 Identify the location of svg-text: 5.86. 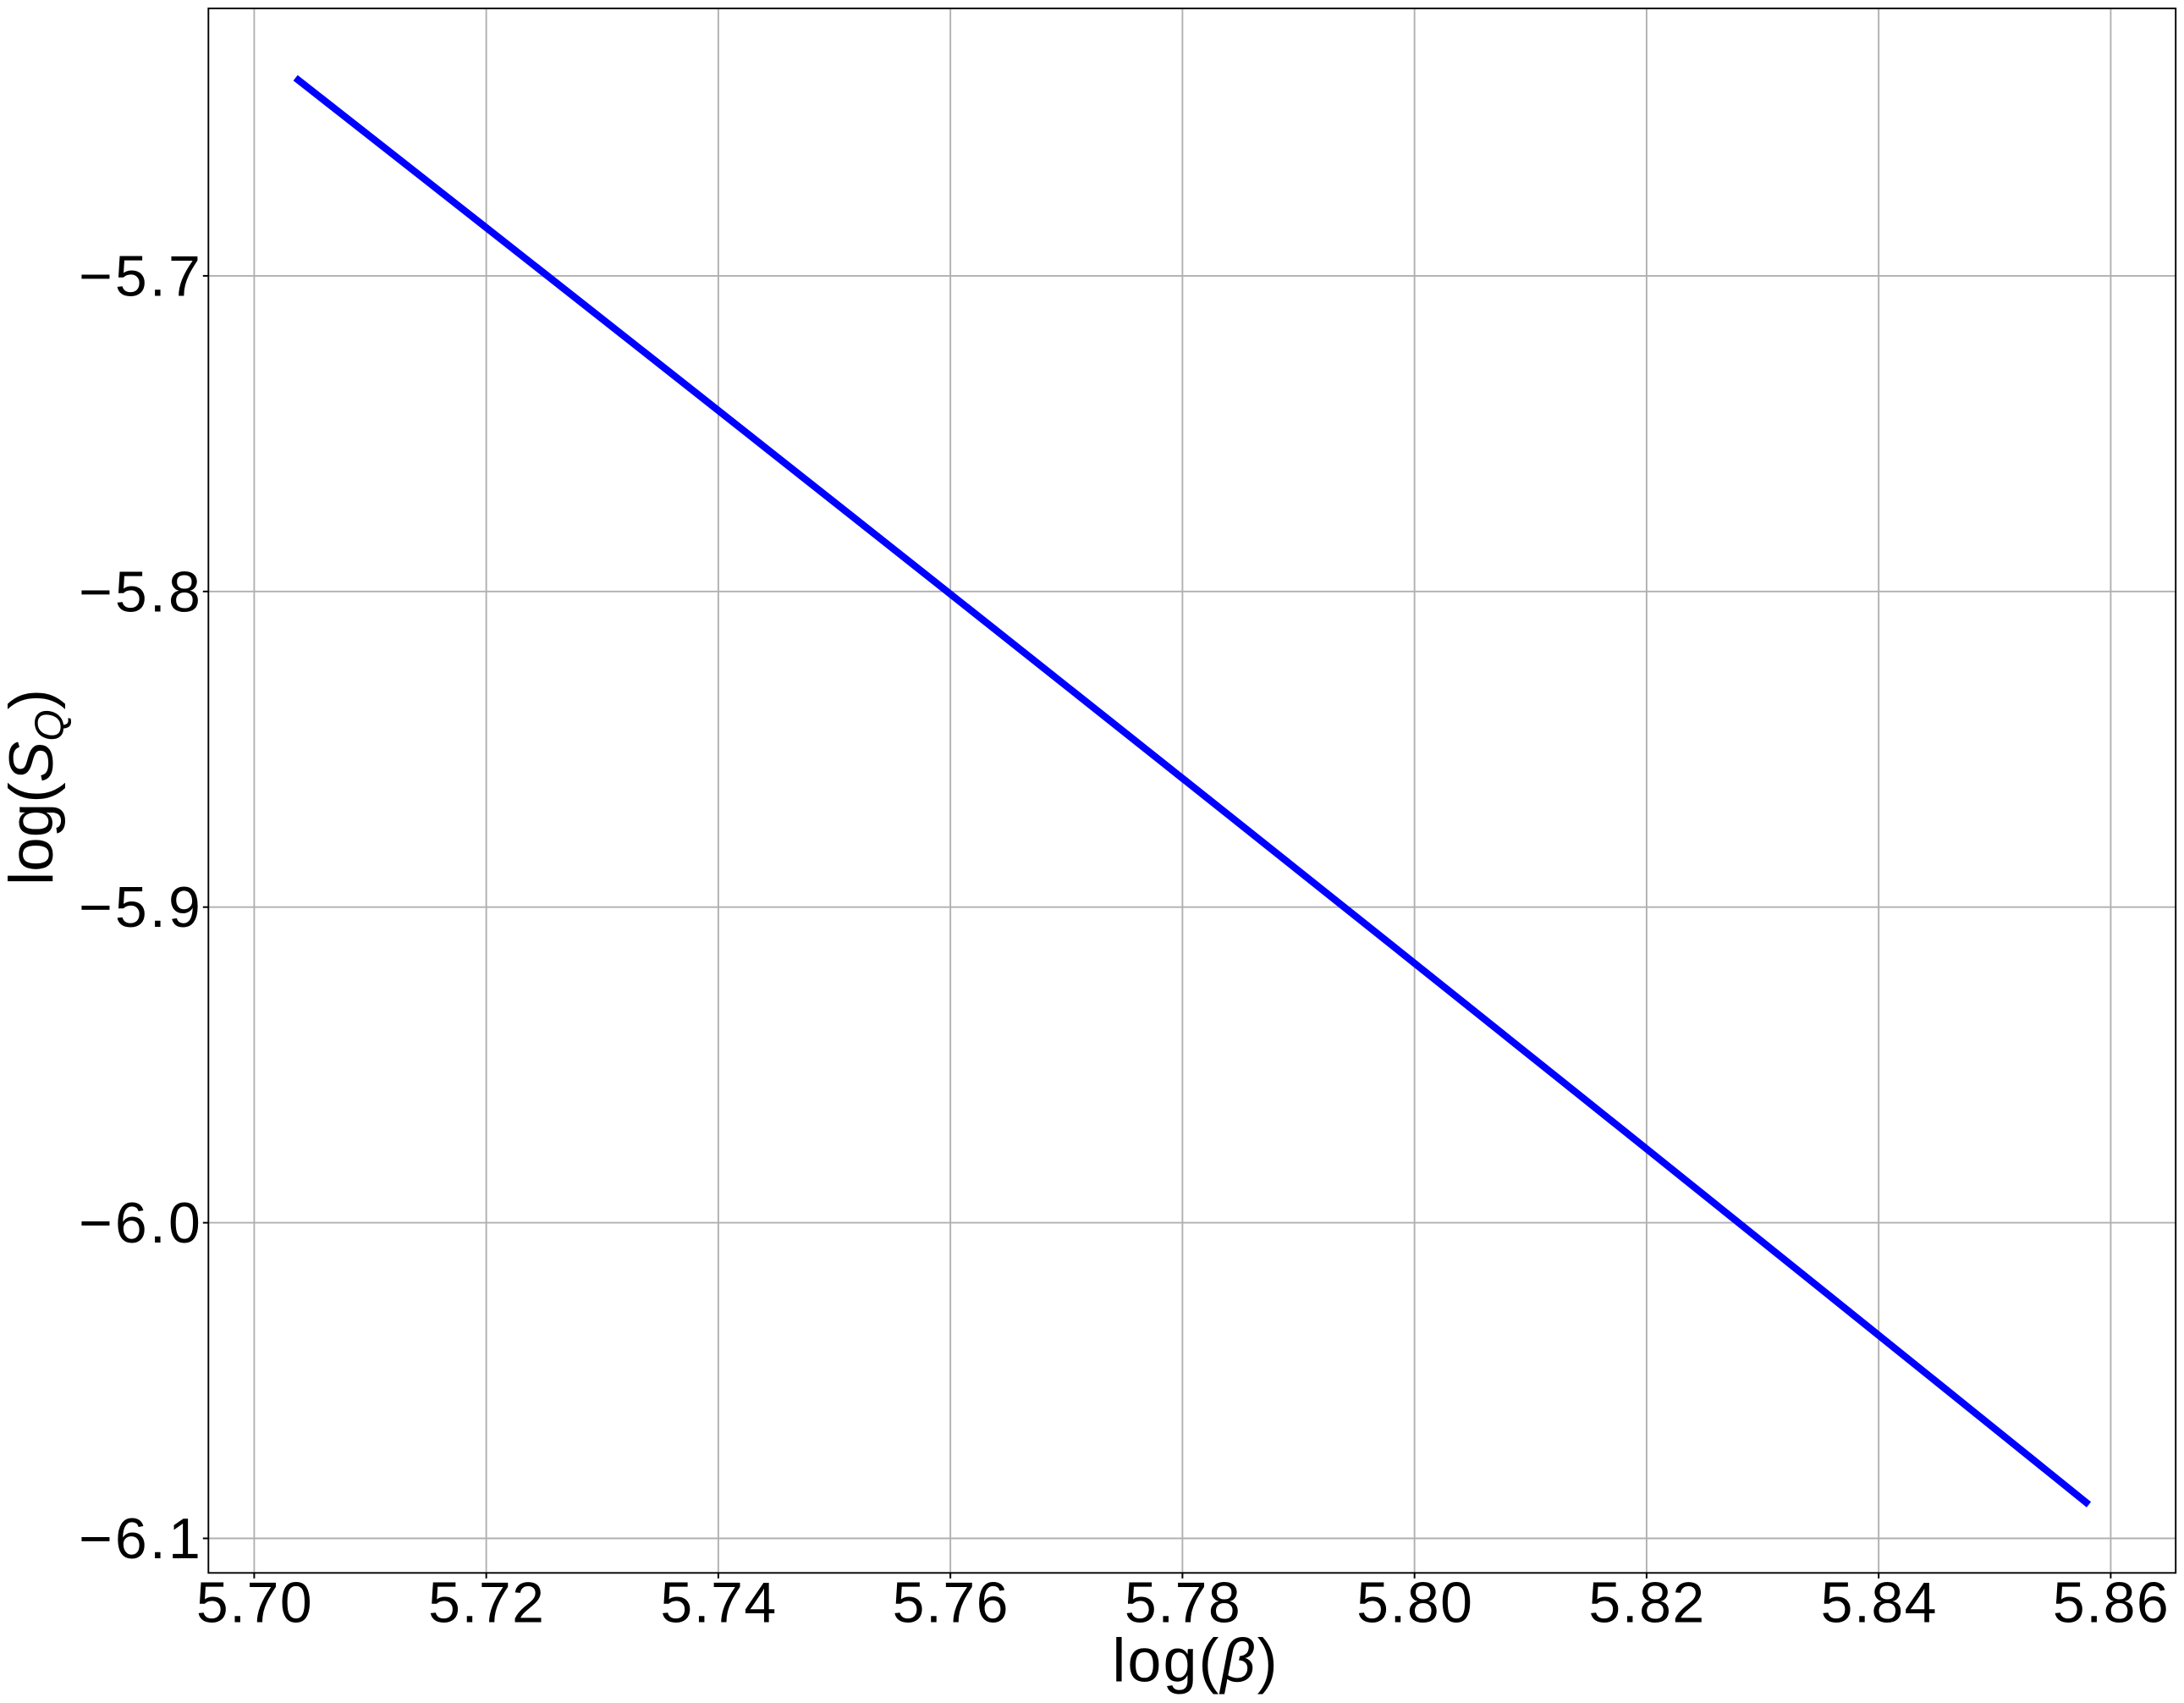
(2111, 1603).